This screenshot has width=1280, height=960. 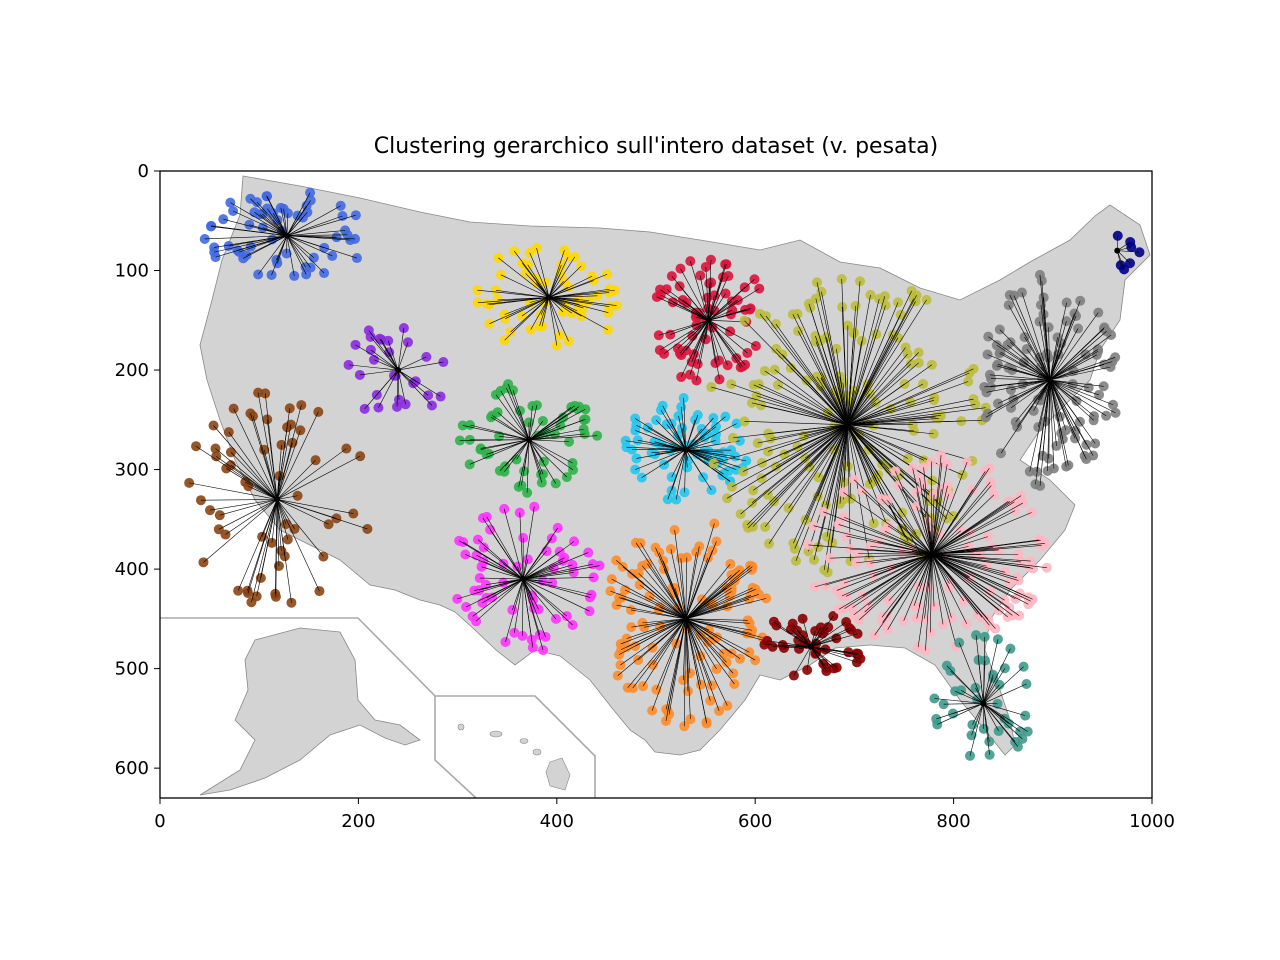 What do you see at coordinates (523, 579) in the screenshot?
I see `cluster-center` at bounding box center [523, 579].